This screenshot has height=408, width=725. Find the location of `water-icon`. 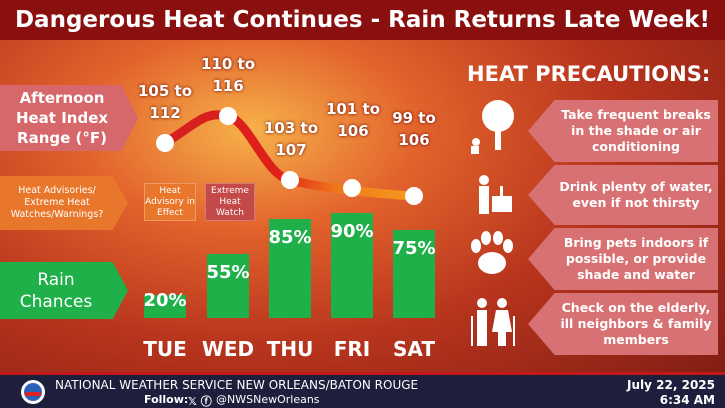

water-icon is located at coordinates (495, 194).